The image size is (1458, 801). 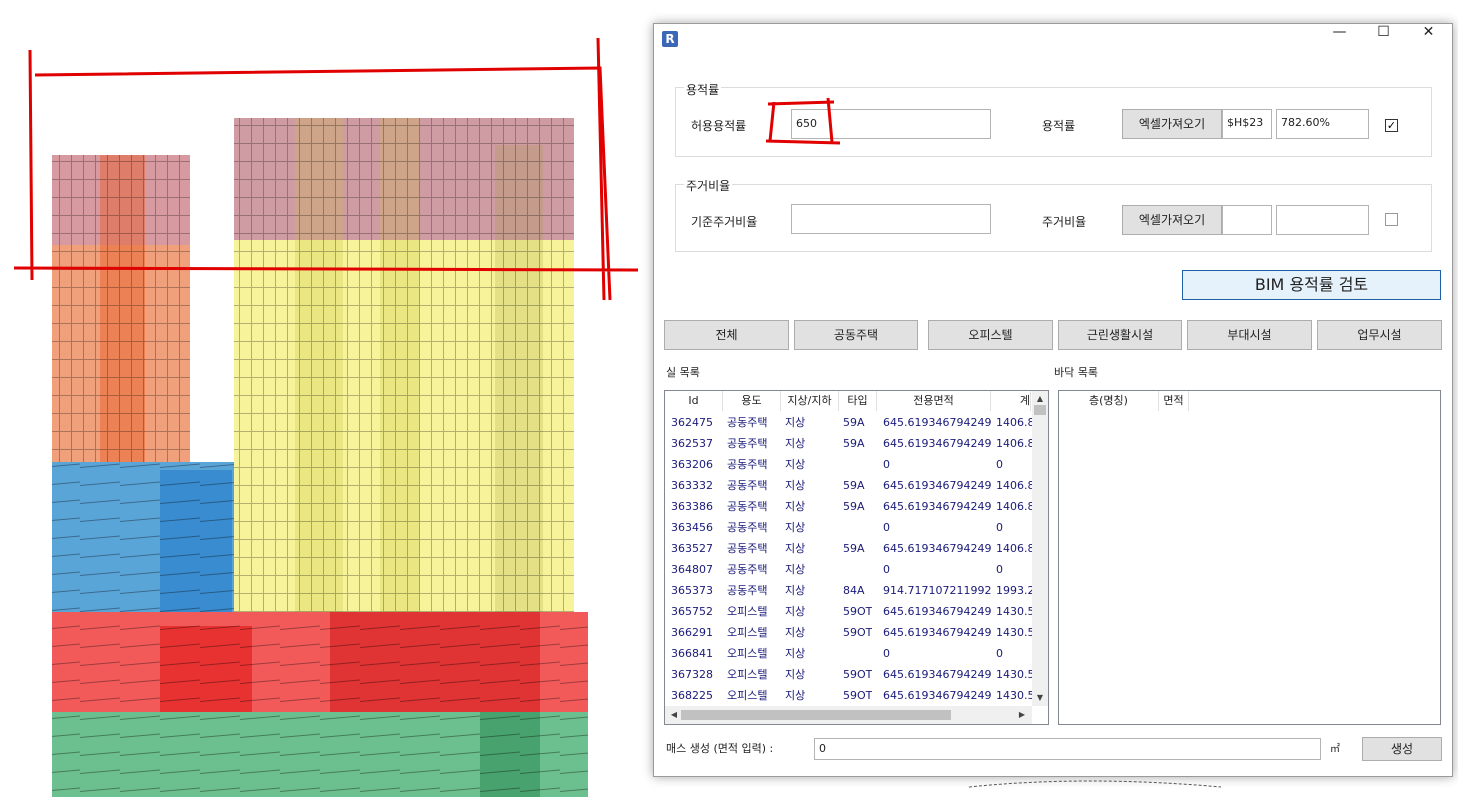 What do you see at coordinates (1247, 124) in the screenshot?
I see `far-cell-ref-input: $H$23` at bounding box center [1247, 124].